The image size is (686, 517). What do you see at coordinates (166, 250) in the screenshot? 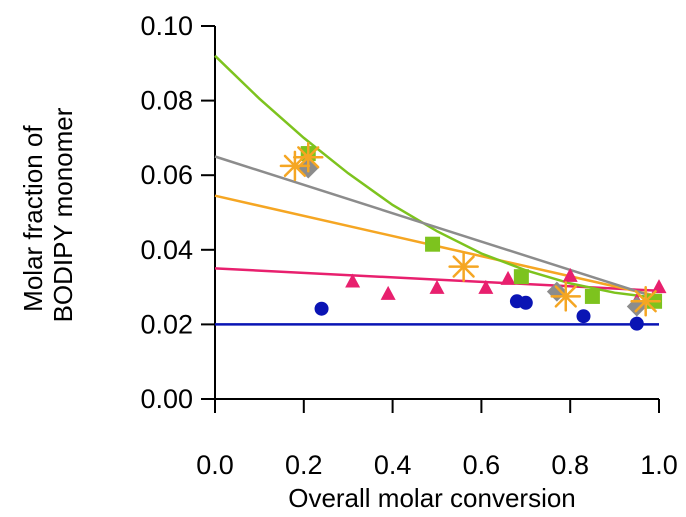
I see `y-tick-label: 0.04` at bounding box center [166, 250].